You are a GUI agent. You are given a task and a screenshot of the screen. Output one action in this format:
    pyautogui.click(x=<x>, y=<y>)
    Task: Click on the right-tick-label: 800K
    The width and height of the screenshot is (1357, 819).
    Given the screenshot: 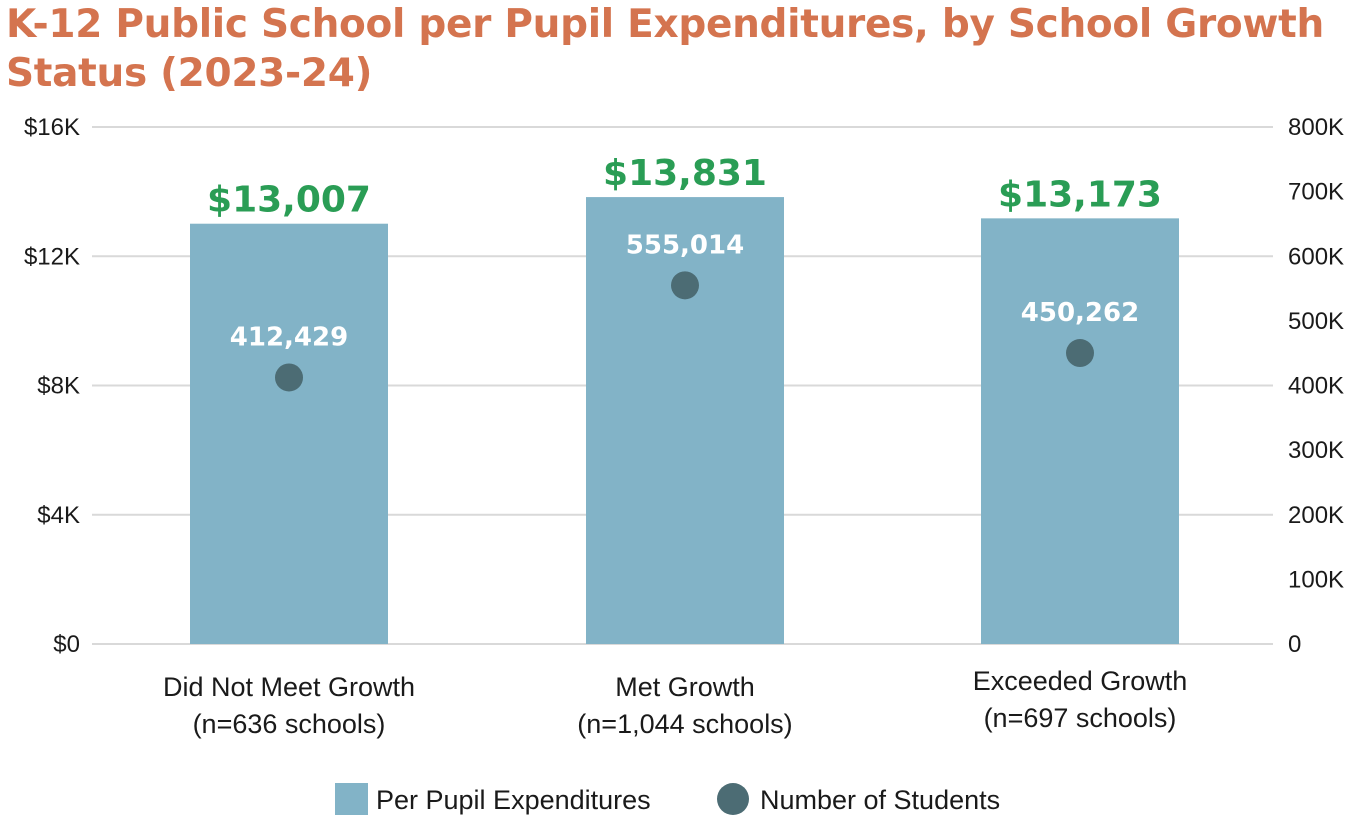 What is the action you would take?
    pyautogui.click(x=1316, y=127)
    